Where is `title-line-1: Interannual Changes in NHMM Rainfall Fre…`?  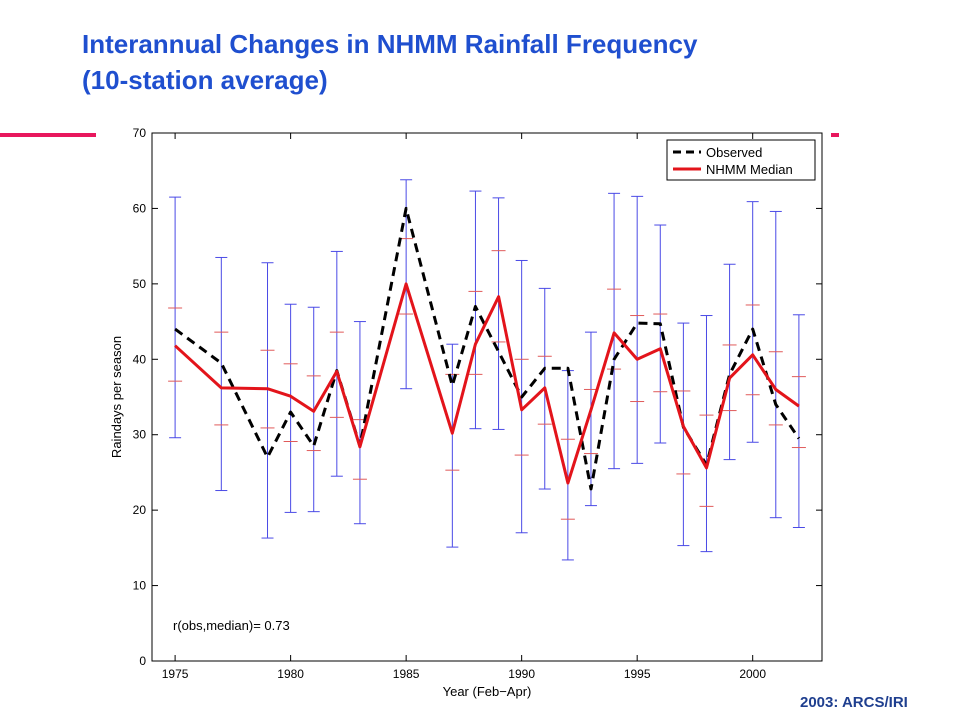 title-line-1: Interannual Changes in NHMM Rainfall Fre… is located at coordinates (390, 44).